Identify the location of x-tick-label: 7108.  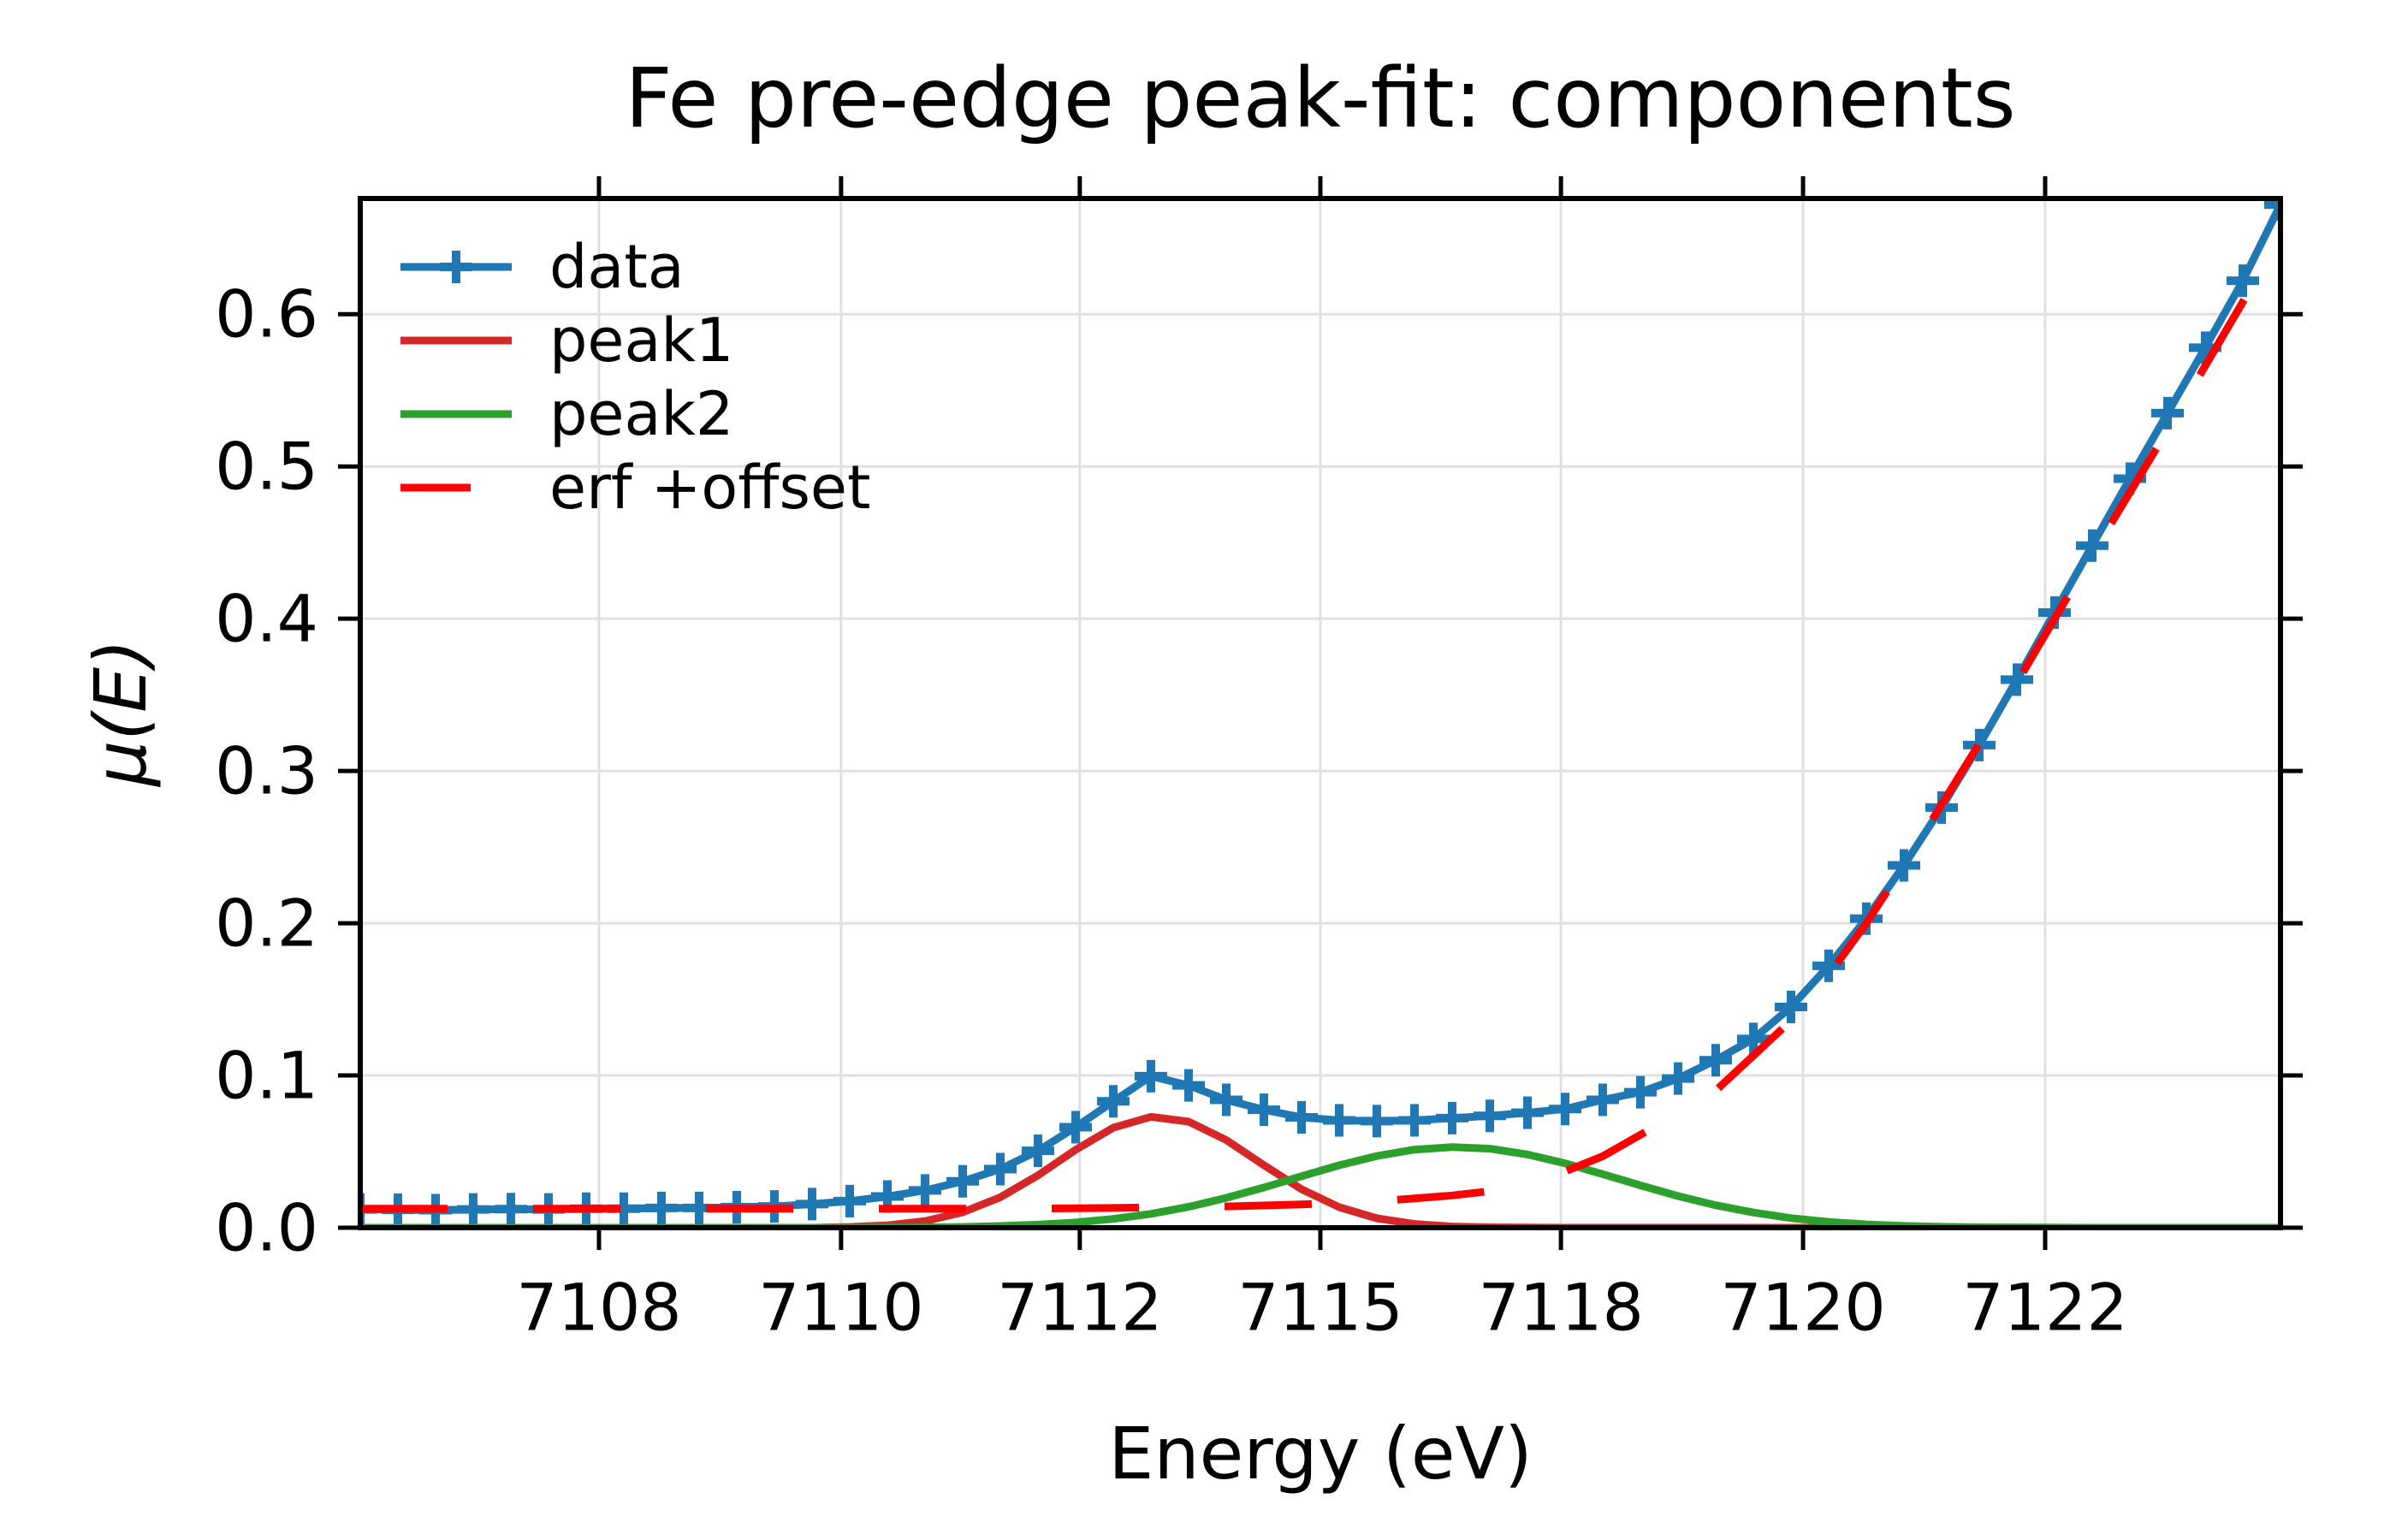
(598, 1308).